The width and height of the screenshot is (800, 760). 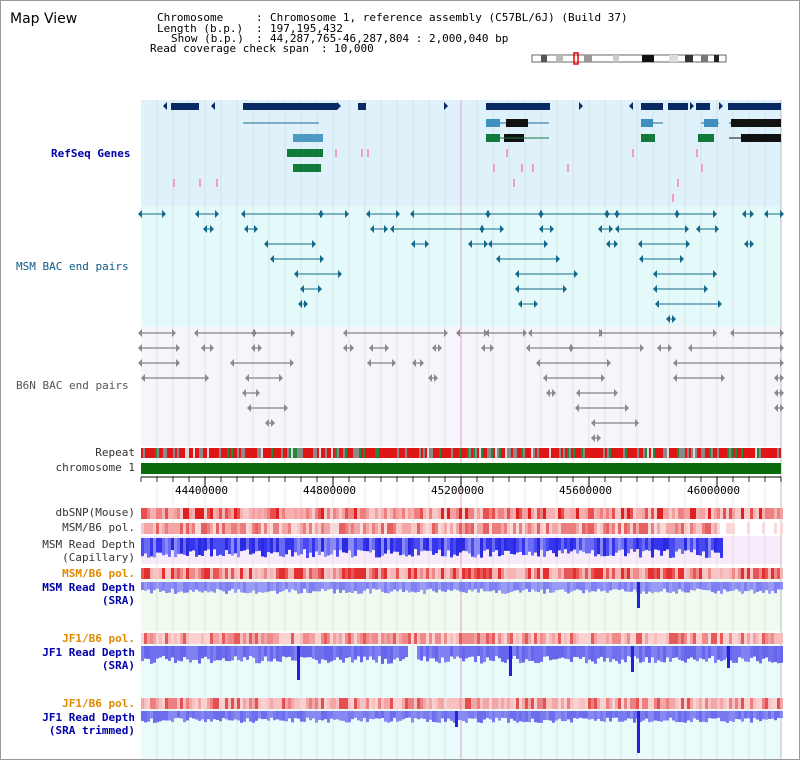 What do you see at coordinates (461, 266) in the screenshot?
I see `msm-bac-end-pairs-track` at bounding box center [461, 266].